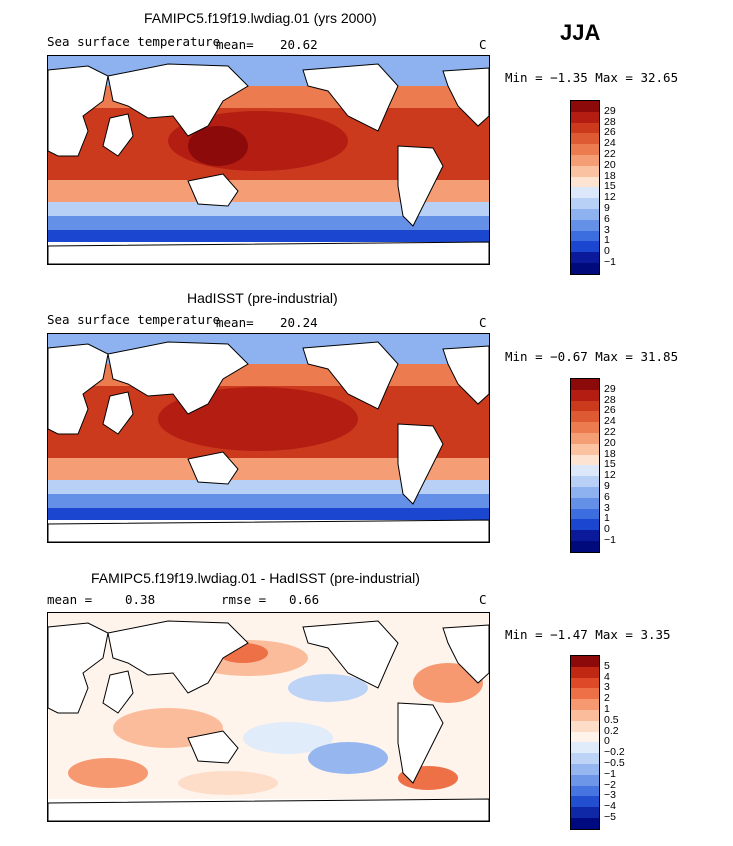  Describe the element at coordinates (607, 529) in the screenshot. I see `colorbar-tick-label: 0` at that location.